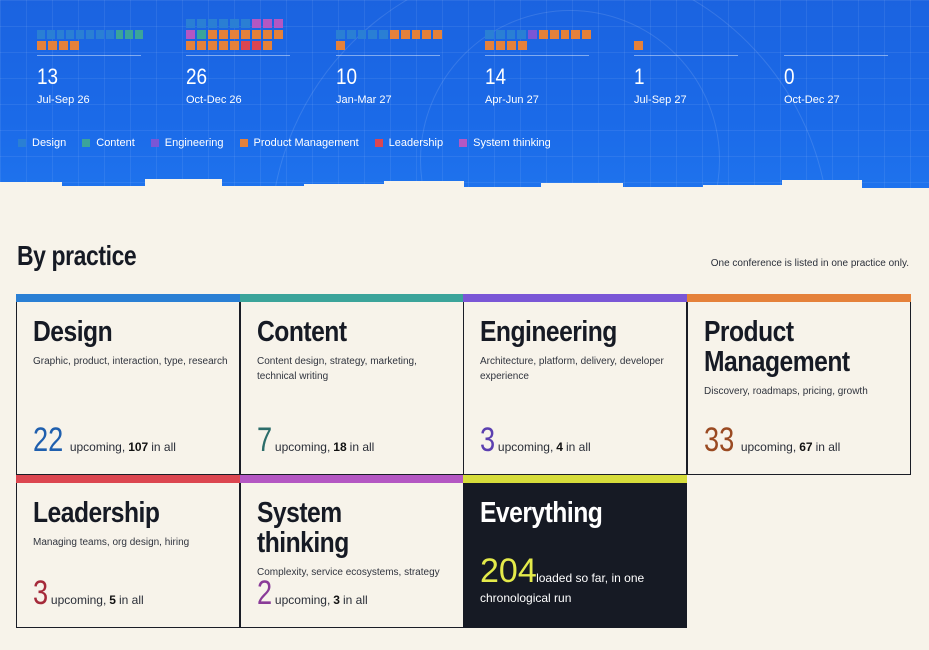 Image resolution: width=929 pixels, height=650 pixels. I want to click on total-count: 5, so click(112, 600).